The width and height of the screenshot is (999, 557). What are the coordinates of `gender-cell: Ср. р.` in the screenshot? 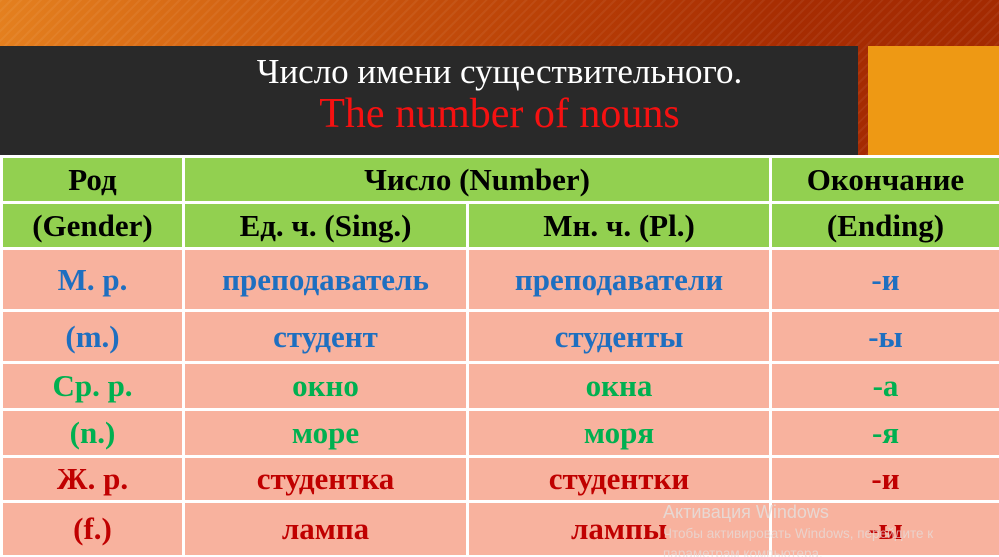 It's located at (92, 386).